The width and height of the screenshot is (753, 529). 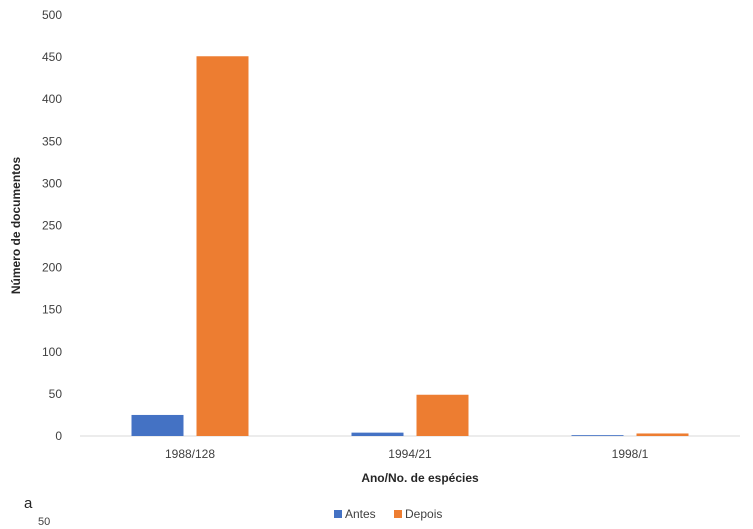 What do you see at coordinates (398, 514) in the screenshot?
I see `legend-swatch-depois` at bounding box center [398, 514].